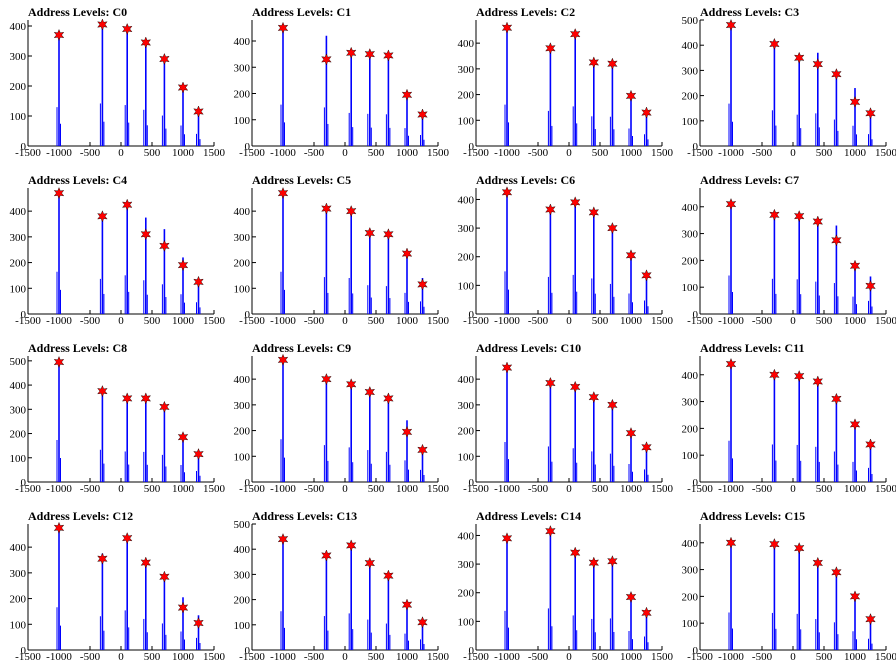 The image size is (896, 672). What do you see at coordinates (750, 180) in the screenshot?
I see `chart-title: Address Levels: C7` at bounding box center [750, 180].